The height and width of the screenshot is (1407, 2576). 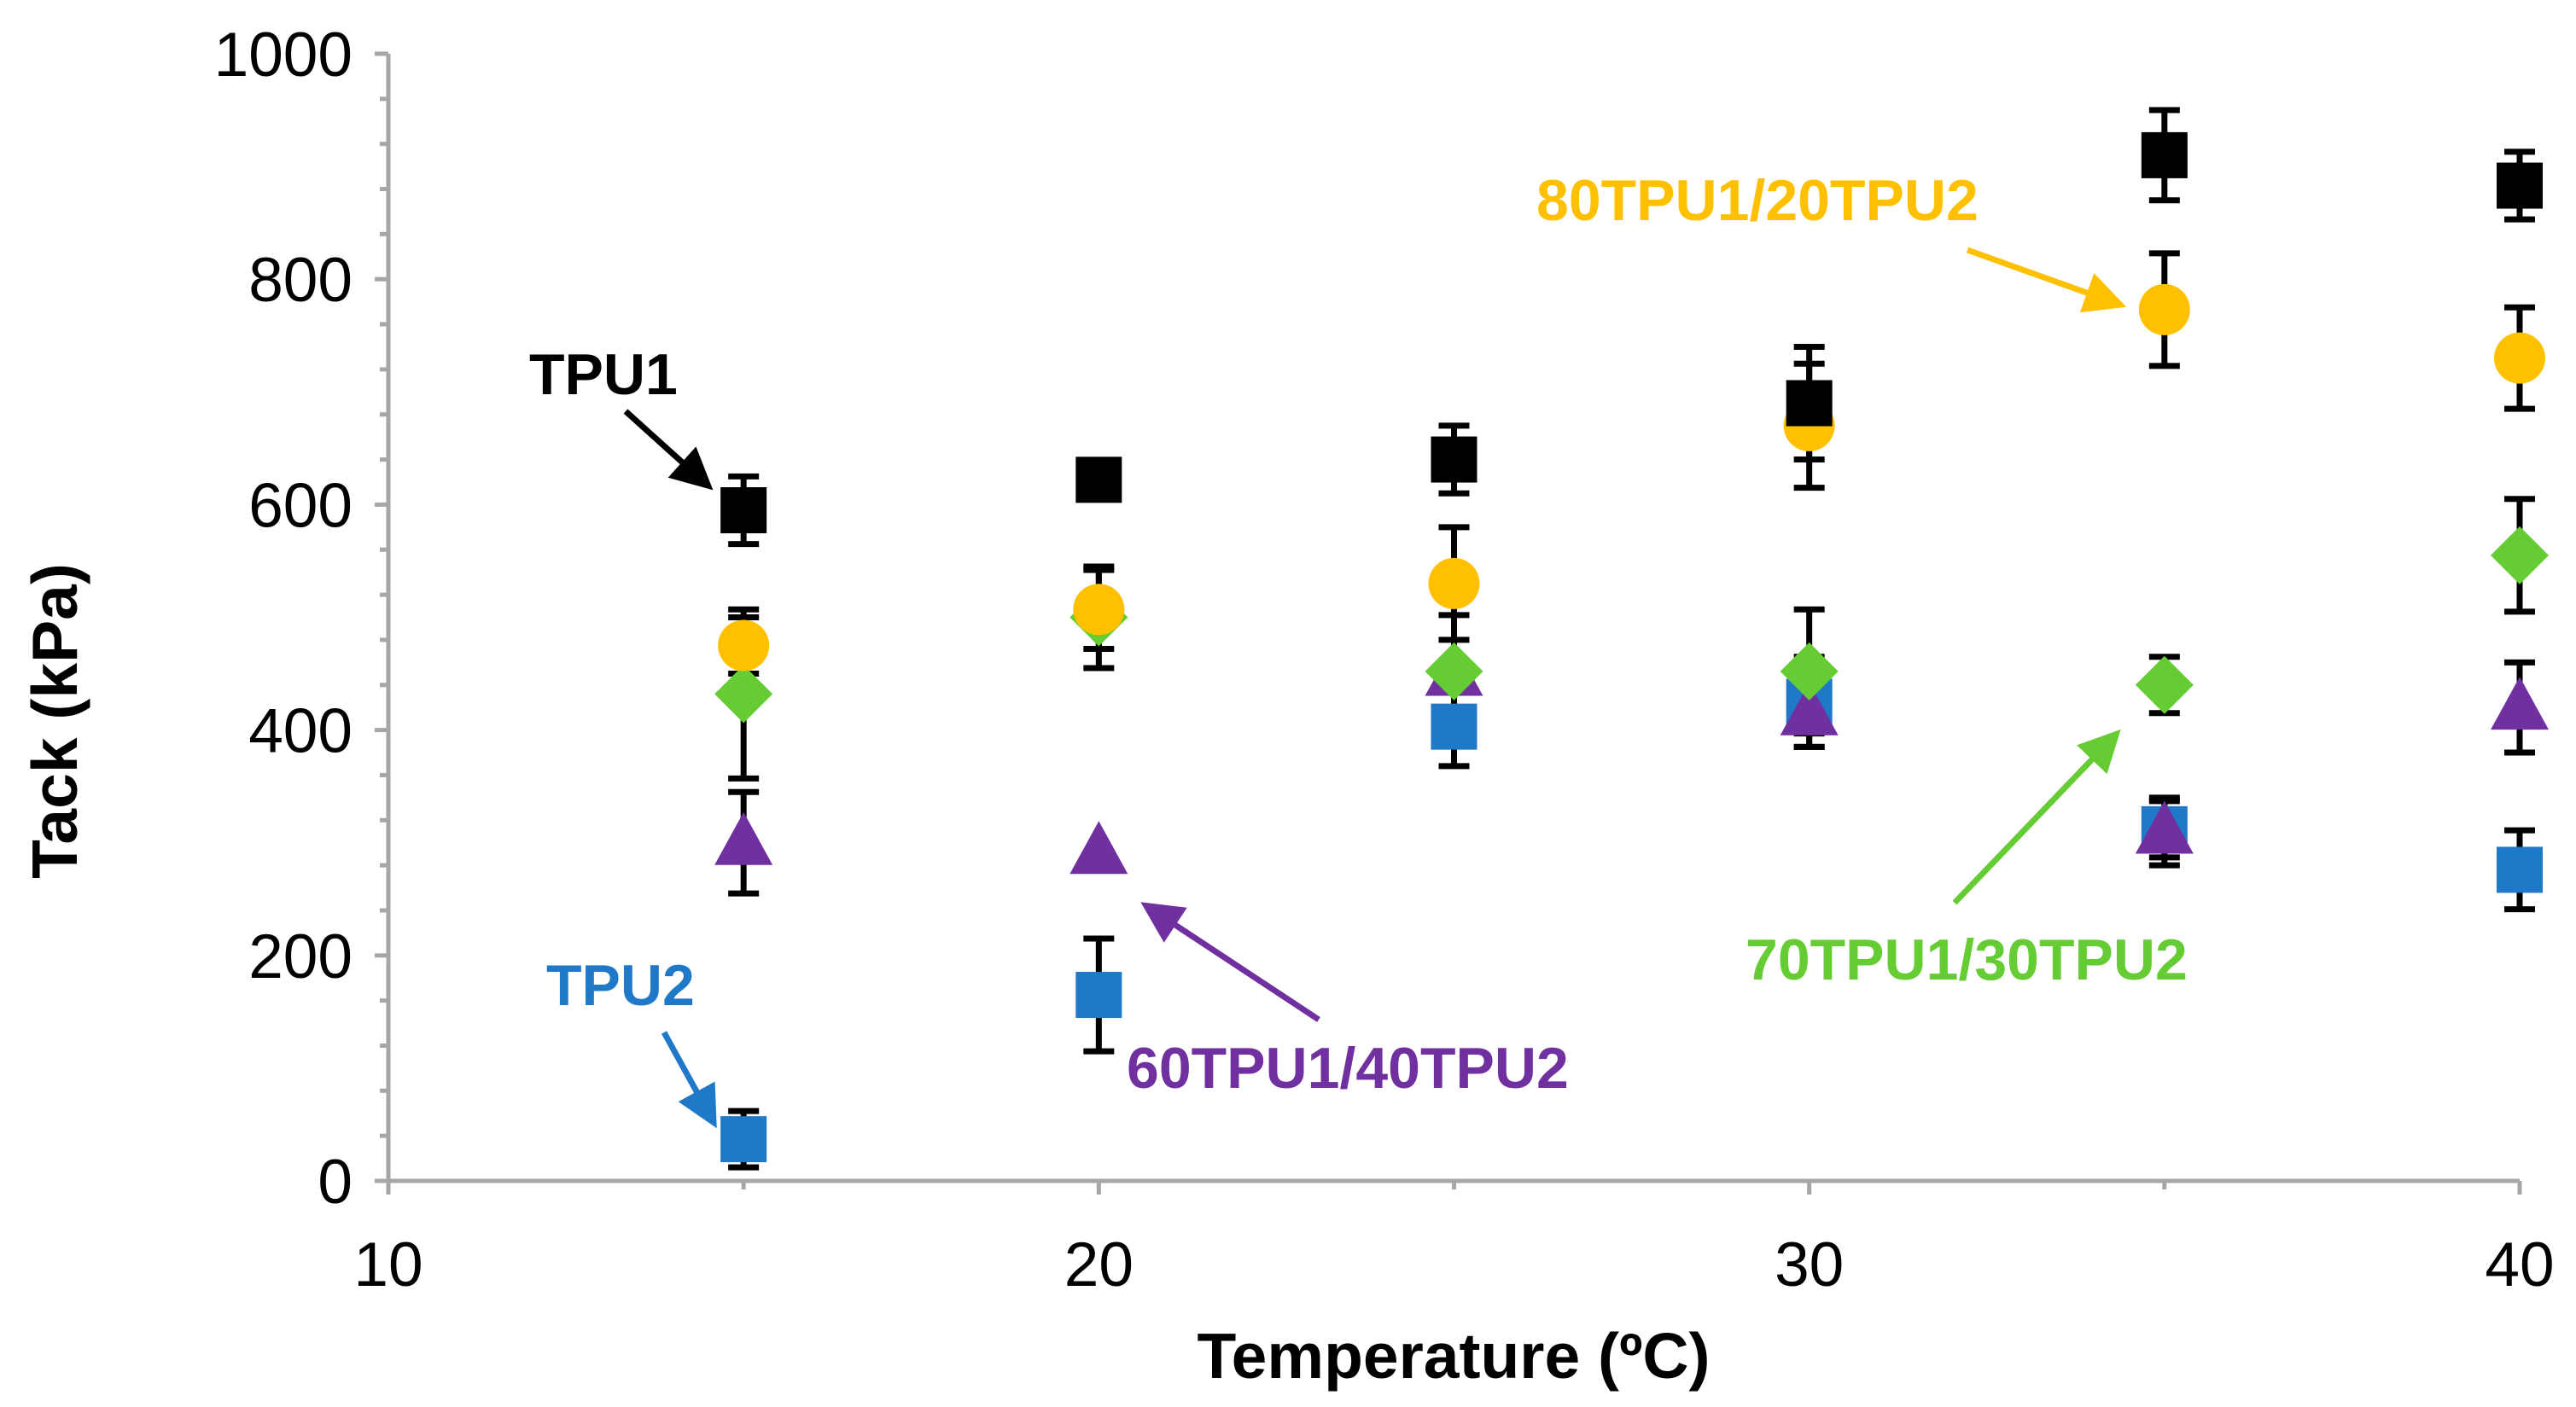 I want to click on annotation-label-70tpu1-30tpu2: 70TPU1/30TPU2, so click(x=1967, y=959).